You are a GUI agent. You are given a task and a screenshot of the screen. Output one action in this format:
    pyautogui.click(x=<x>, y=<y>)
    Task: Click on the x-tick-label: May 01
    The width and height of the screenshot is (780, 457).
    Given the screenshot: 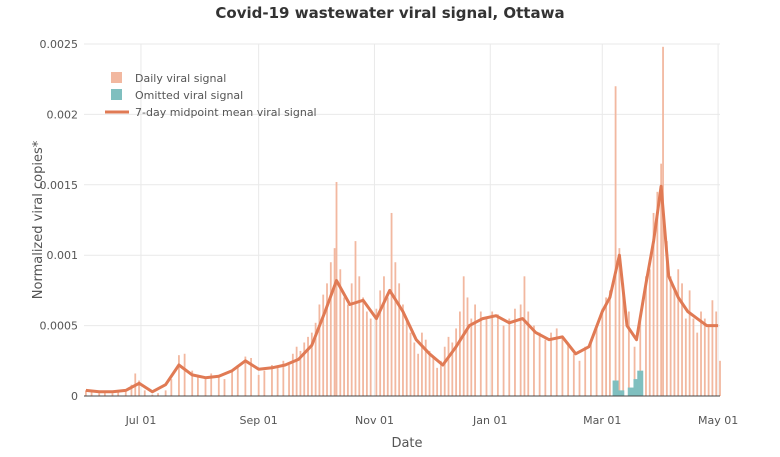 What is the action you would take?
    pyautogui.click(x=718, y=420)
    